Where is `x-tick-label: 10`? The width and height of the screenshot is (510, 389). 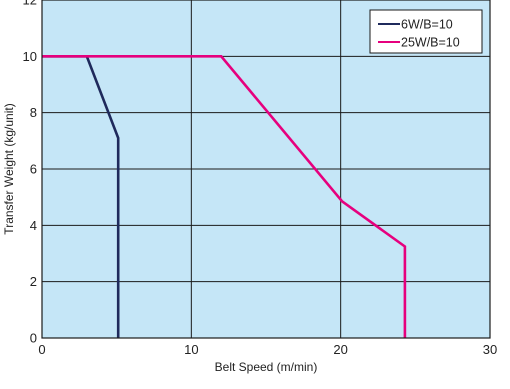 x-tick-label: 10 is located at coordinates (191, 349).